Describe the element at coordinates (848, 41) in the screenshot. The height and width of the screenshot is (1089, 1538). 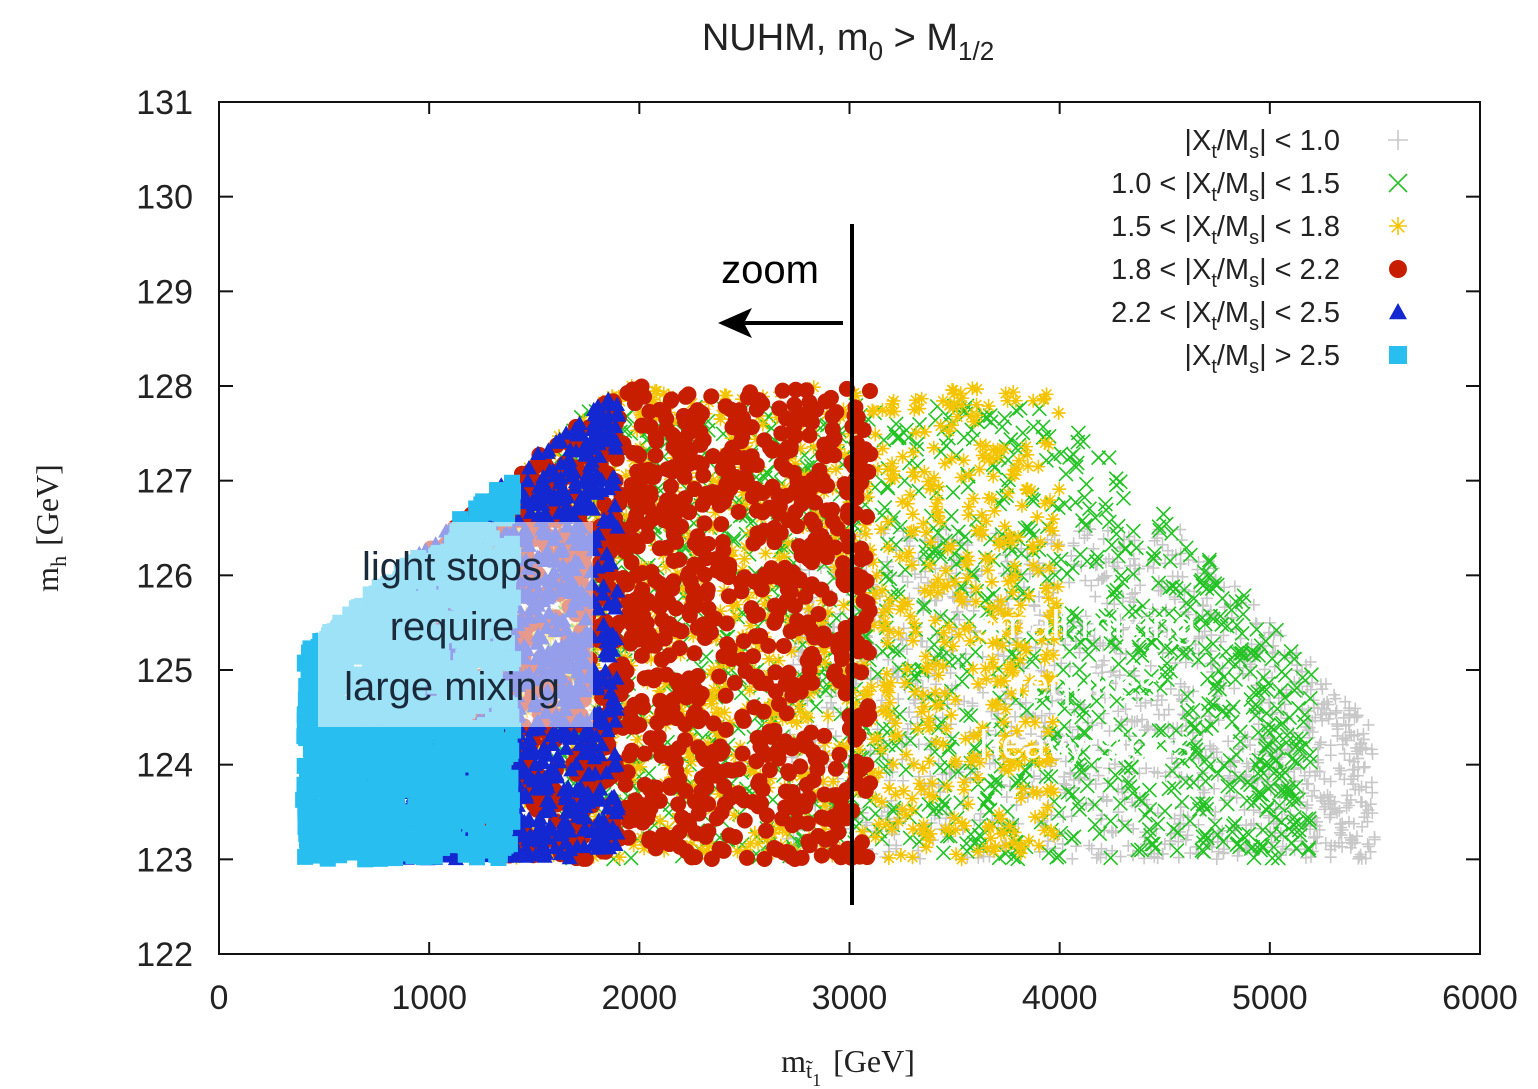
I see `chart-title: NUHM, m0 > M1/2` at that location.